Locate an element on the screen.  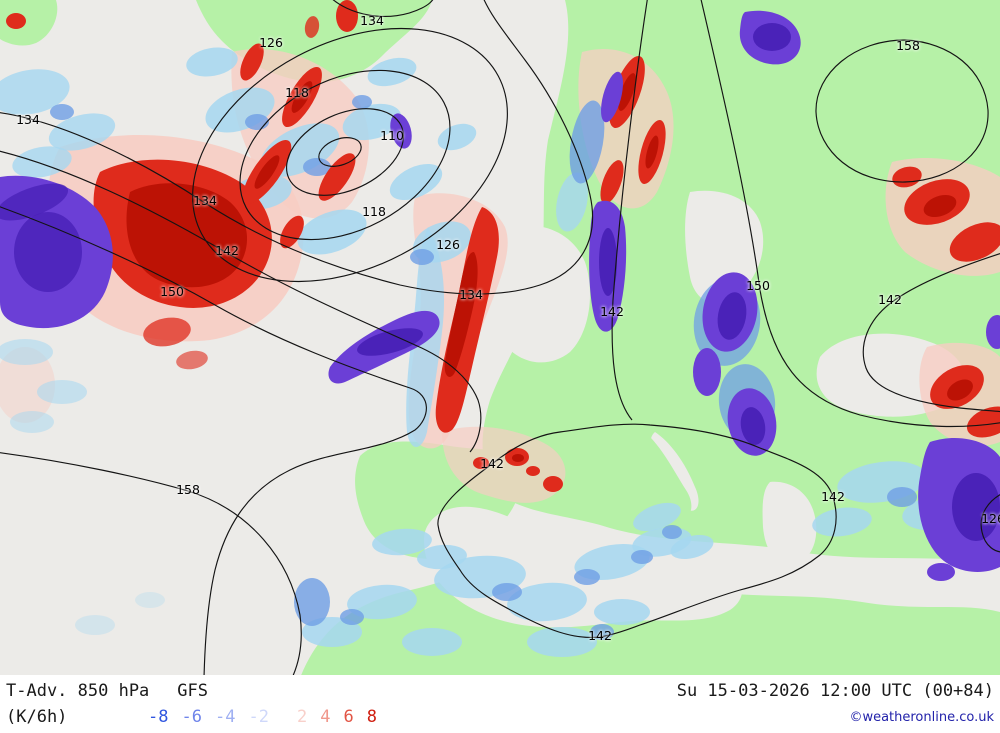
scale-value: -2 is located at coordinates (258, 717).